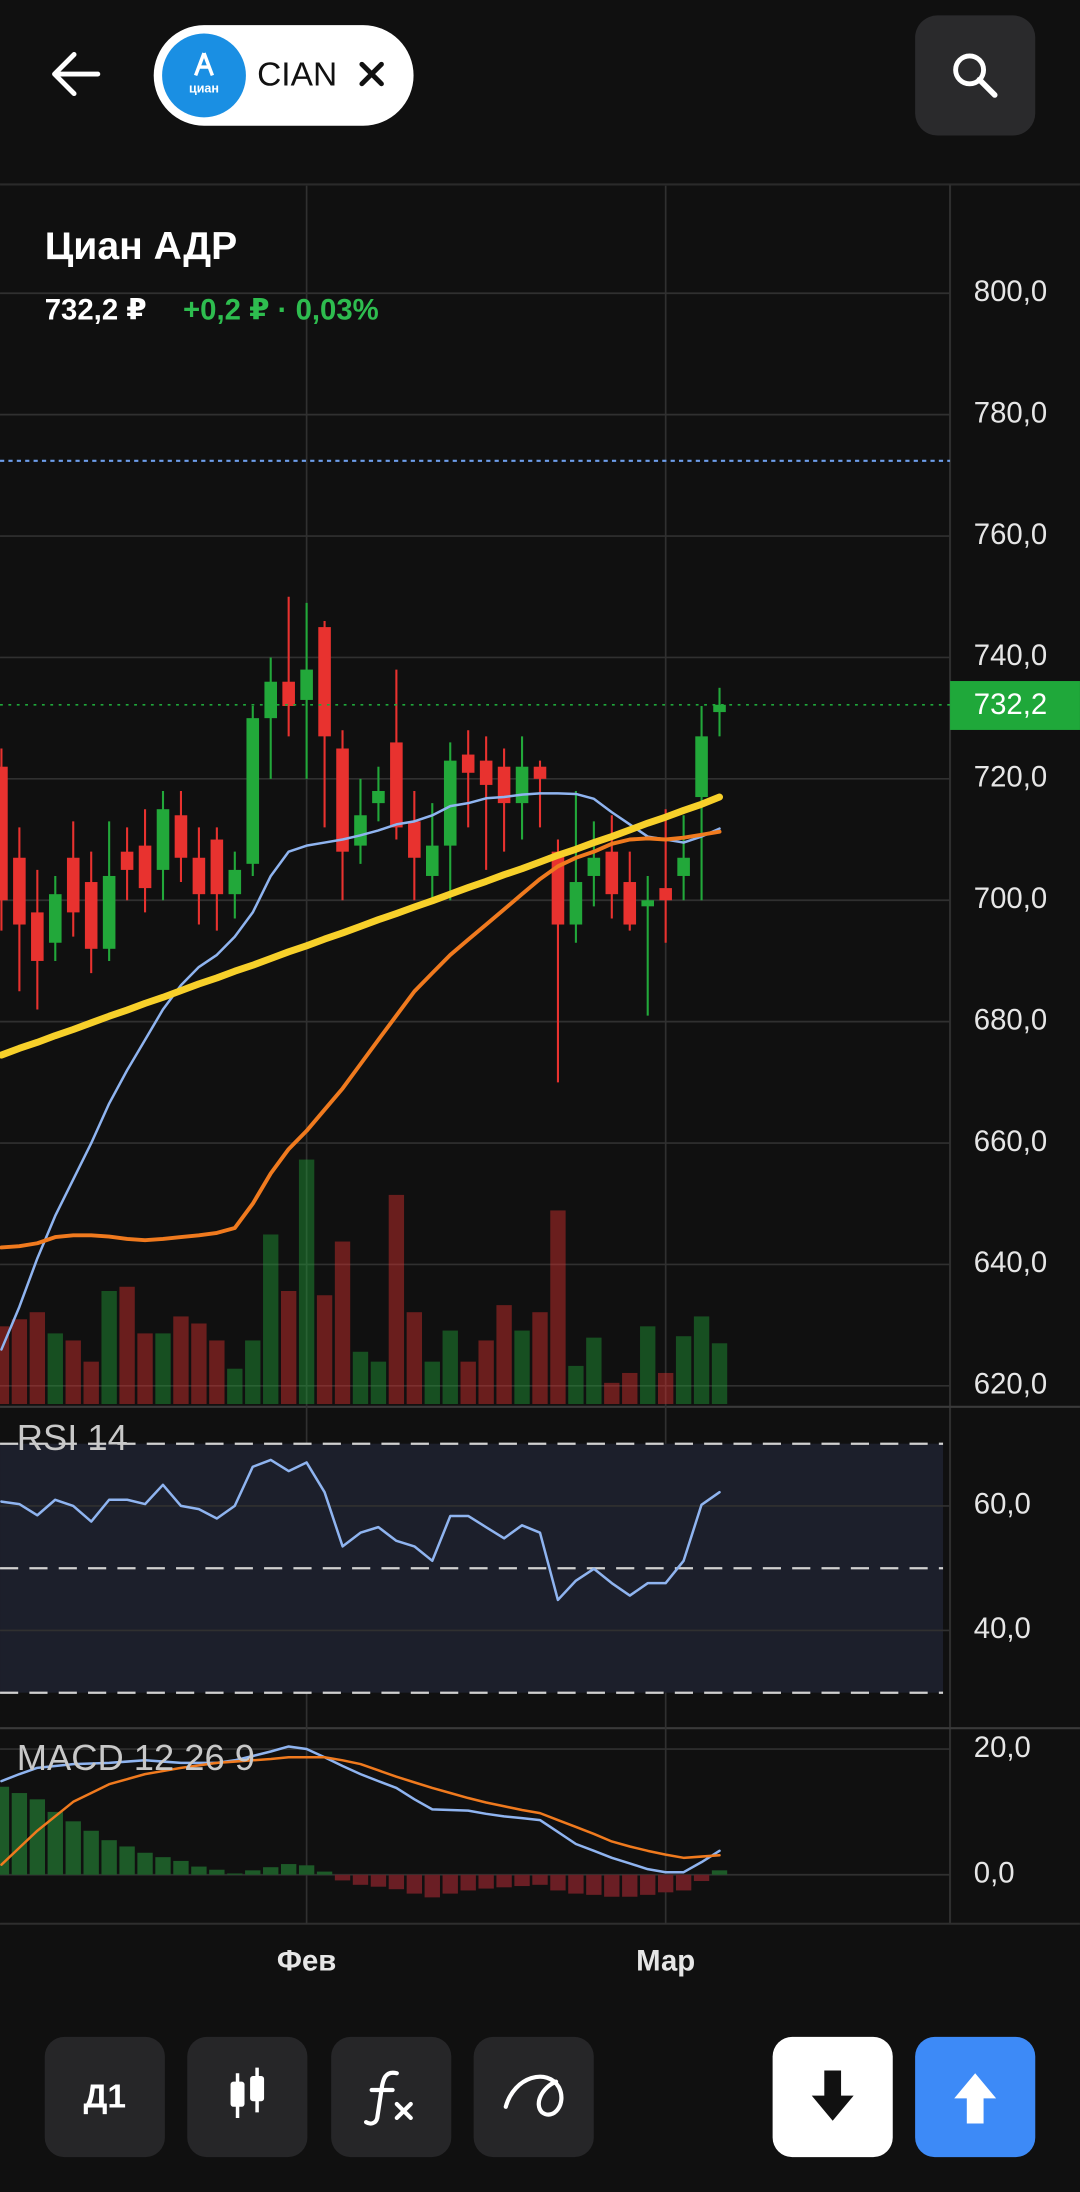  I want to click on pane-title: MACD 12 26 9, so click(136, 1757).